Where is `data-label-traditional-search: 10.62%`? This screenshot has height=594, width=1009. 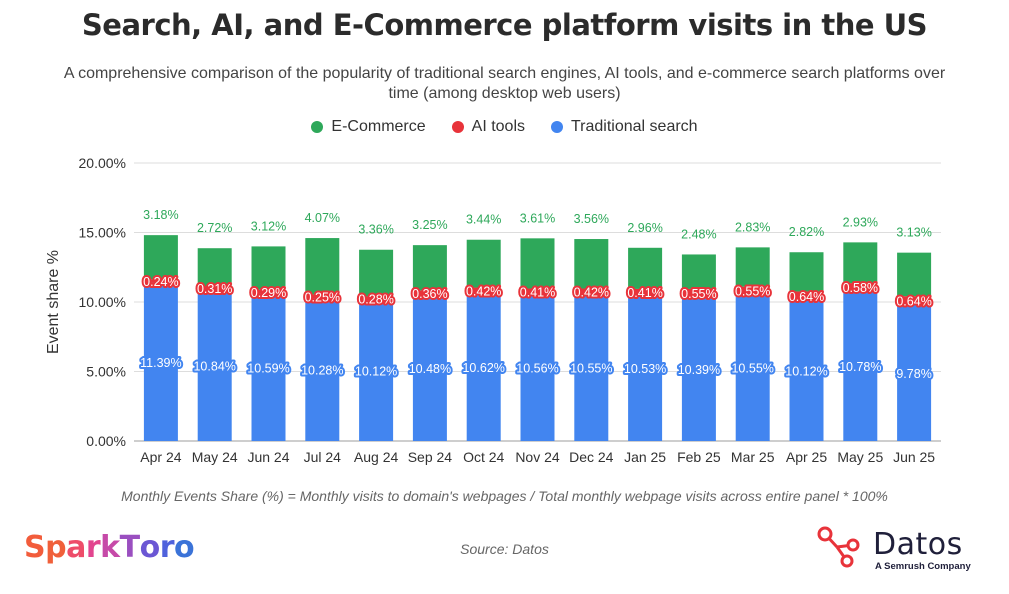
data-label-traditional-search: 10.62% is located at coordinates (483, 368).